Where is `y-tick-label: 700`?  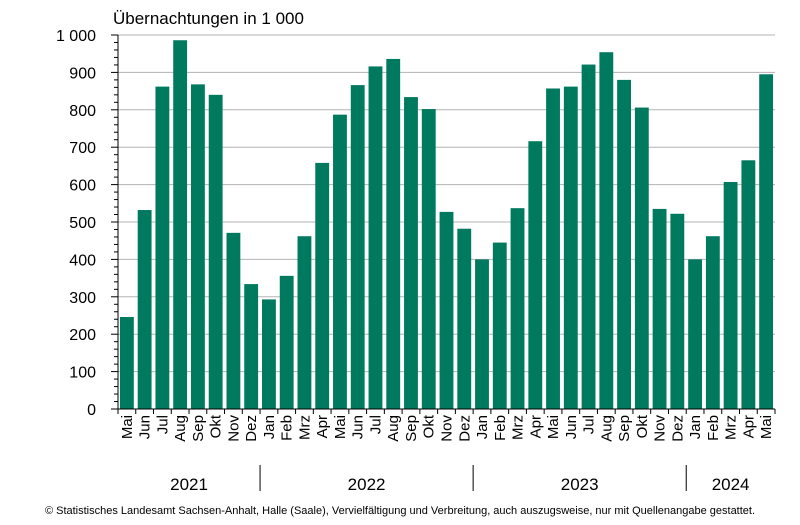
y-tick-label: 700 is located at coordinates (82, 148).